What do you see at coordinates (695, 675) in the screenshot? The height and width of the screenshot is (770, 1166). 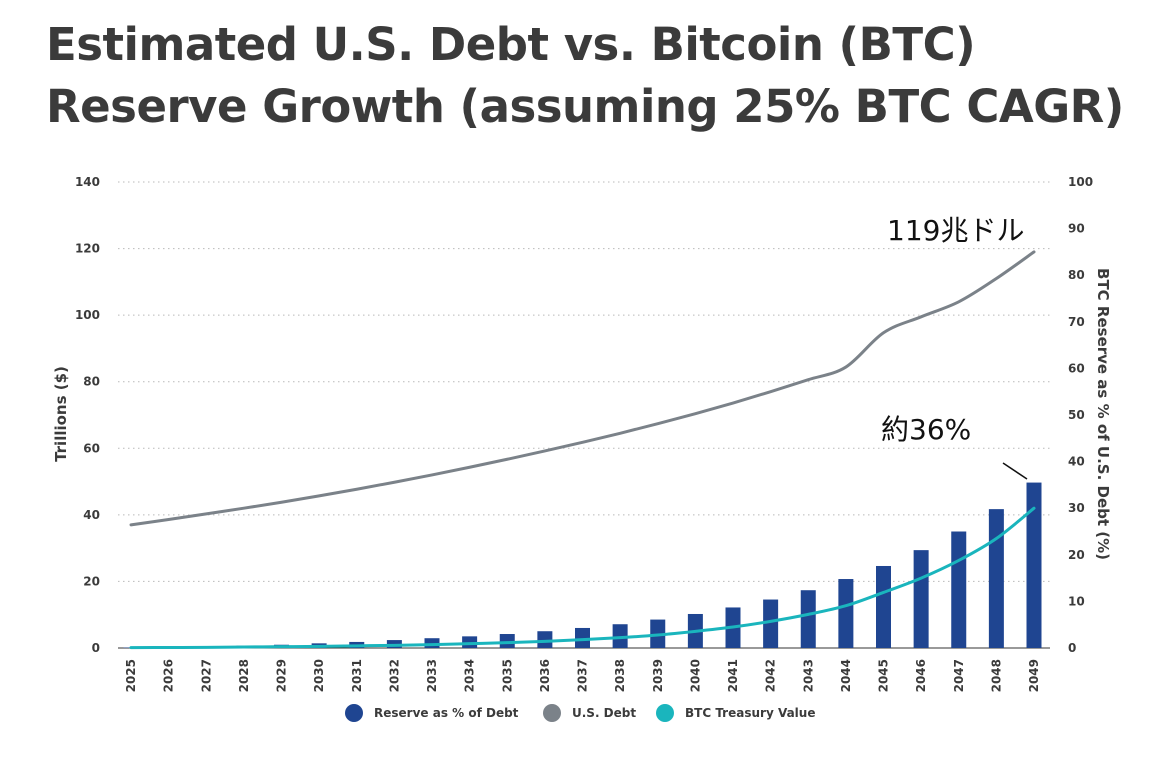 I see `x-tick-label: 2040` at bounding box center [695, 675].